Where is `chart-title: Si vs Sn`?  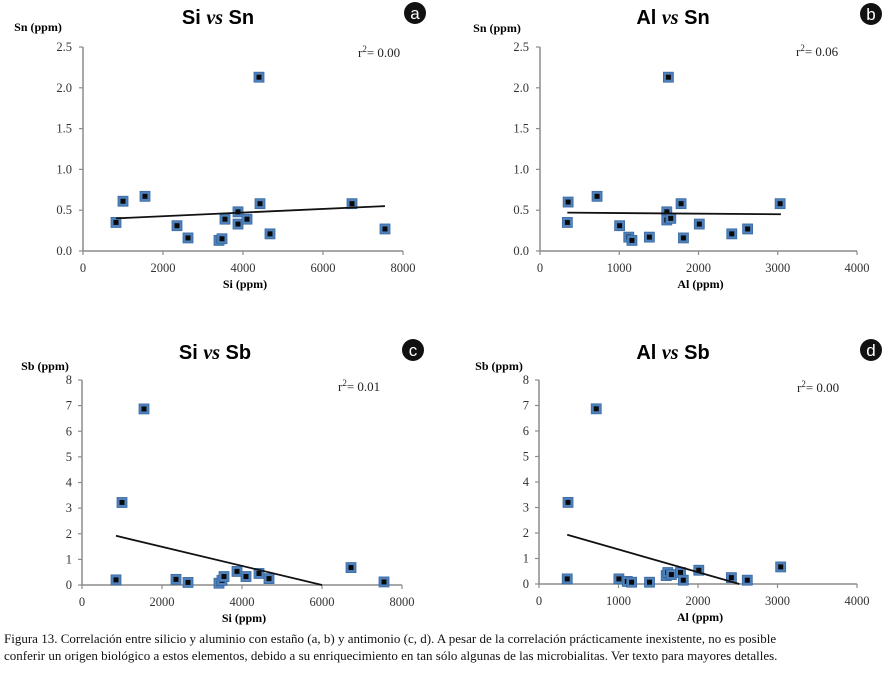 chart-title: Si vs Sn is located at coordinates (218, 18).